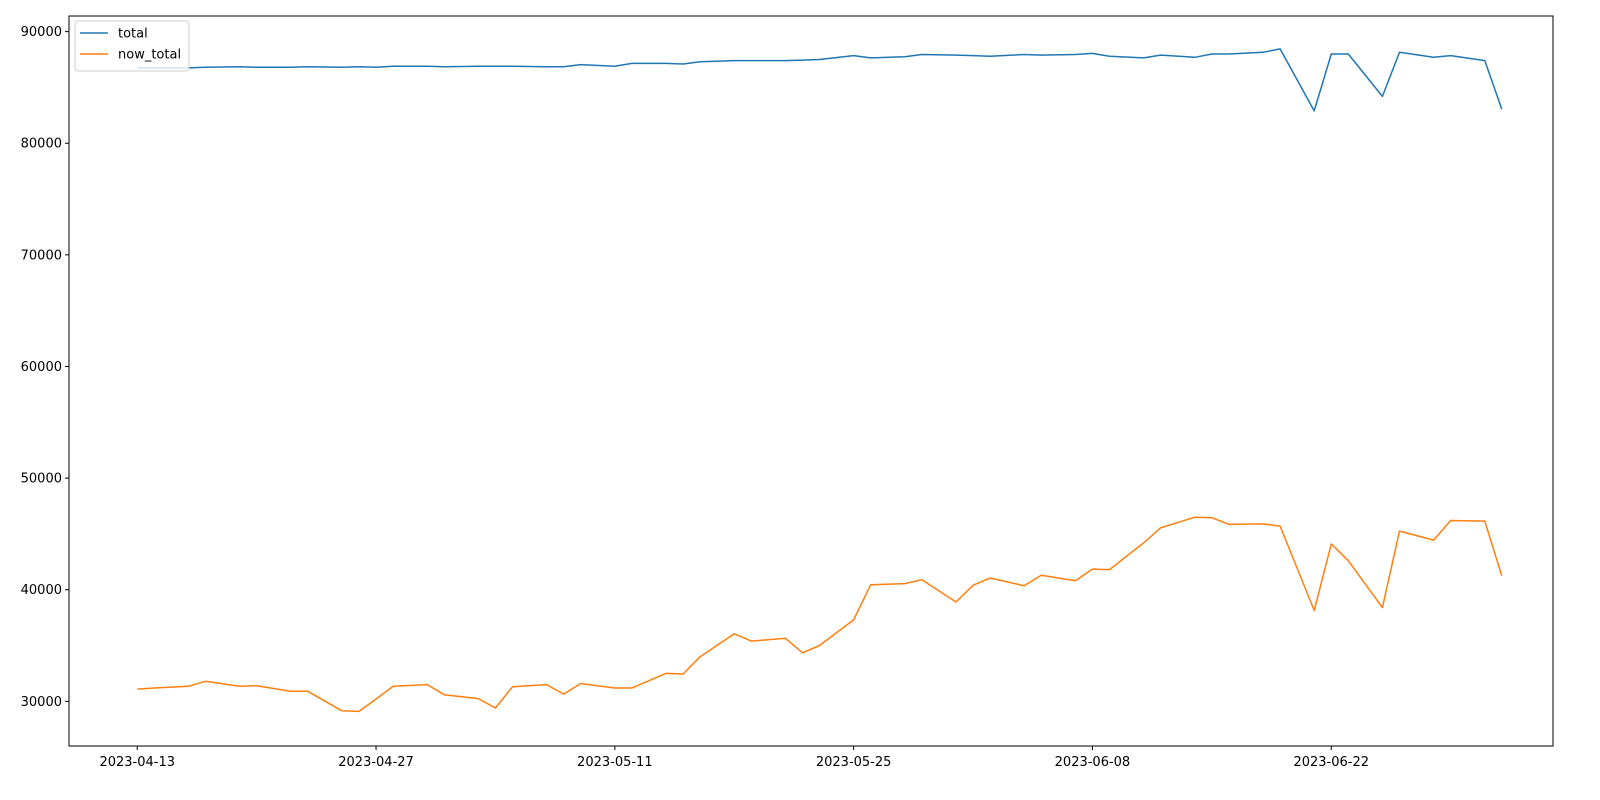 This screenshot has height=800, width=1600. What do you see at coordinates (1331, 762) in the screenshot?
I see `x-tick-label: 2023-06-22` at bounding box center [1331, 762].